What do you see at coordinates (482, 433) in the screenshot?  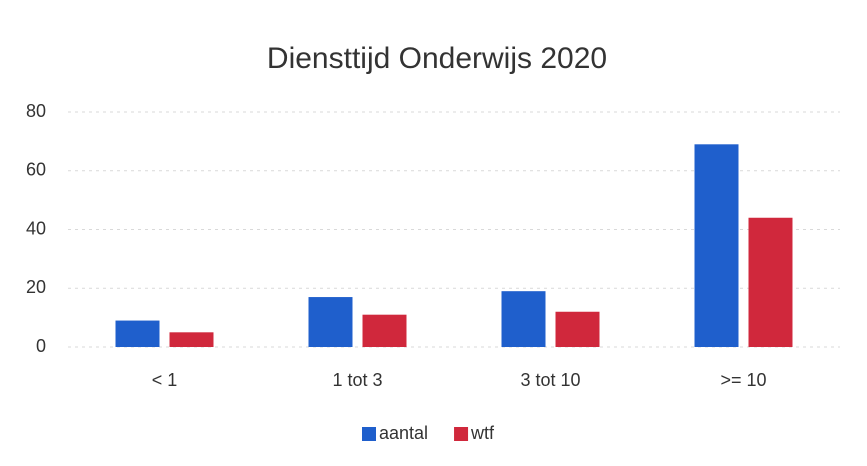 I see `legend-label: wtf` at bounding box center [482, 433].